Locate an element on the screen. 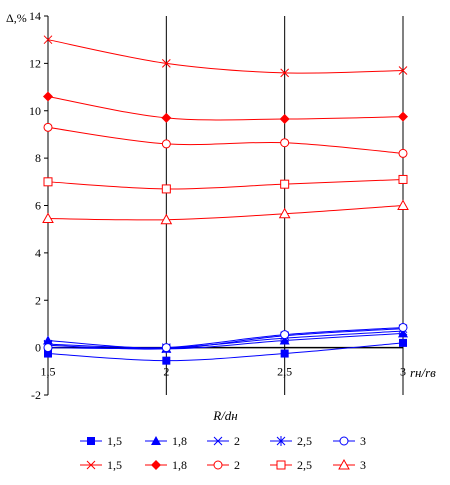  x-axis-label: R/dн is located at coordinates (225, 415).